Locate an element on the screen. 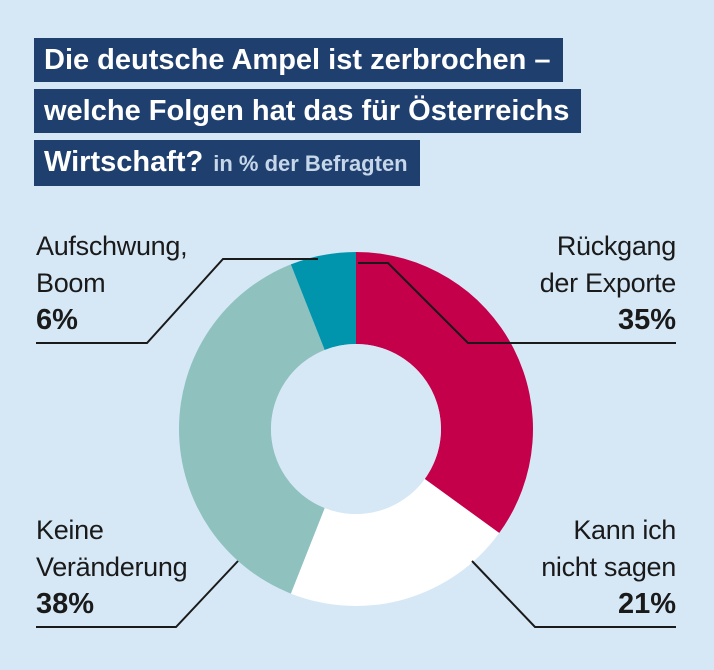 This screenshot has width=714, height=670. value-keine: 38% is located at coordinates (65, 604).